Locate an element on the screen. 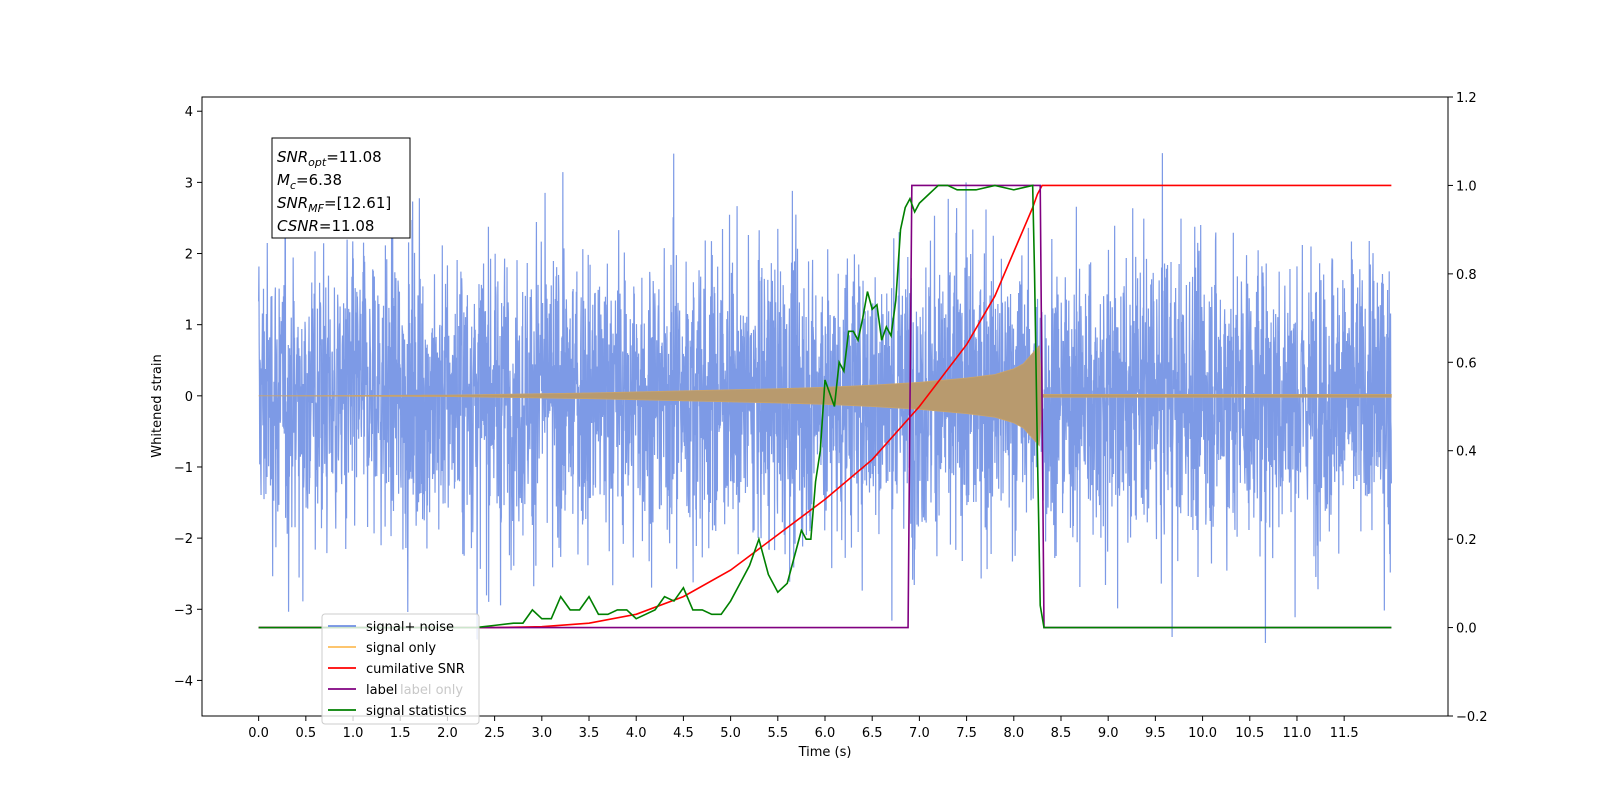 The width and height of the screenshot is (1600, 804). y-left-tick-label: −4 is located at coordinates (183, 681).